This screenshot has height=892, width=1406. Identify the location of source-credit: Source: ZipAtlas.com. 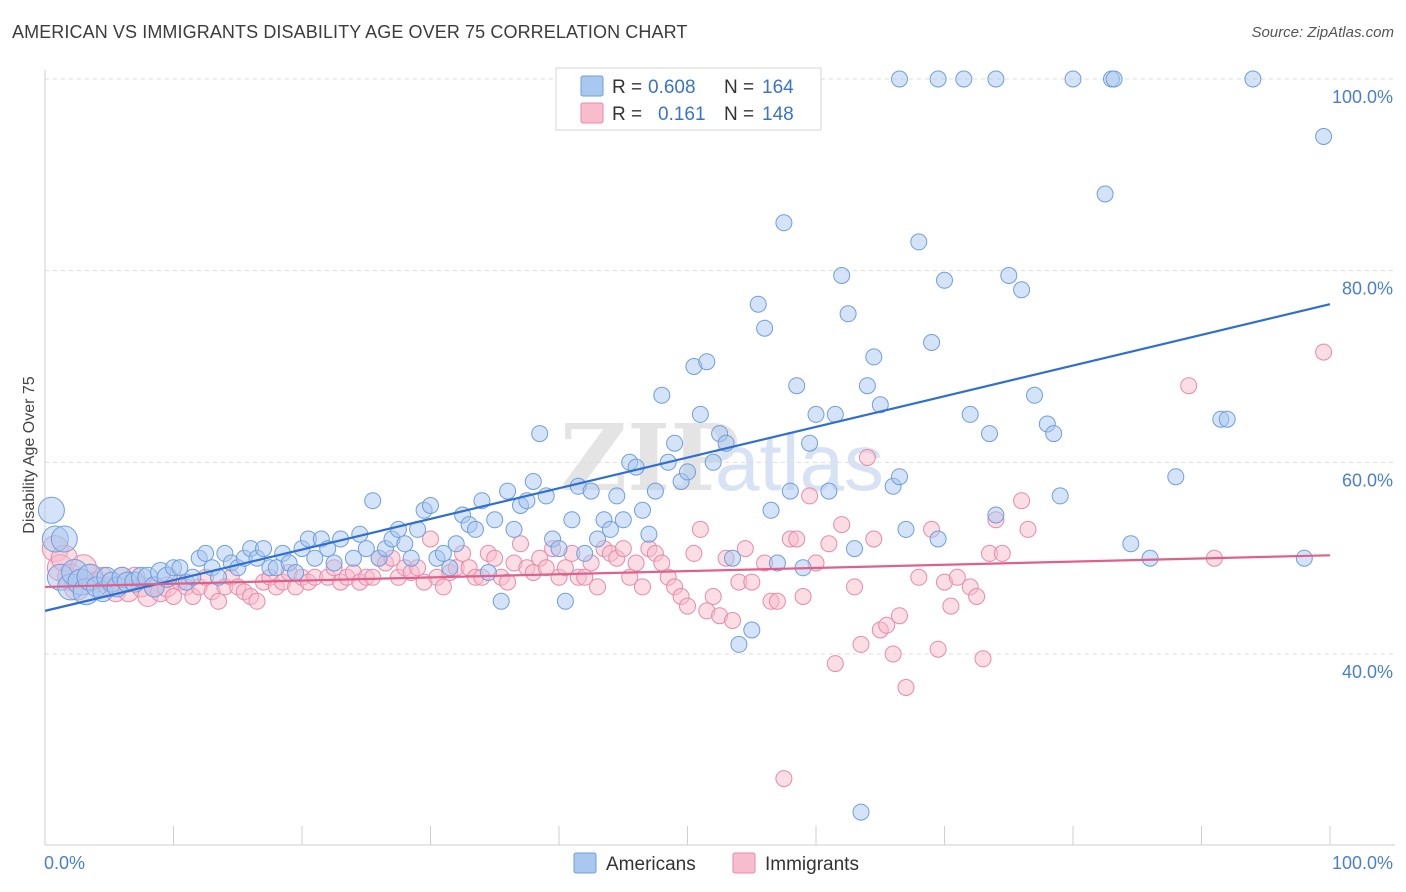
(1322, 32).